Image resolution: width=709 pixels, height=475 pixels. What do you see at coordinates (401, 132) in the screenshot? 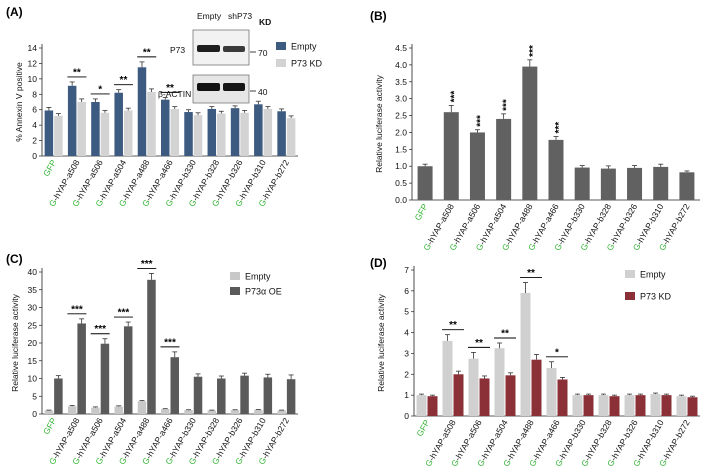
I see `y-tick-label: 2.0` at bounding box center [401, 132].